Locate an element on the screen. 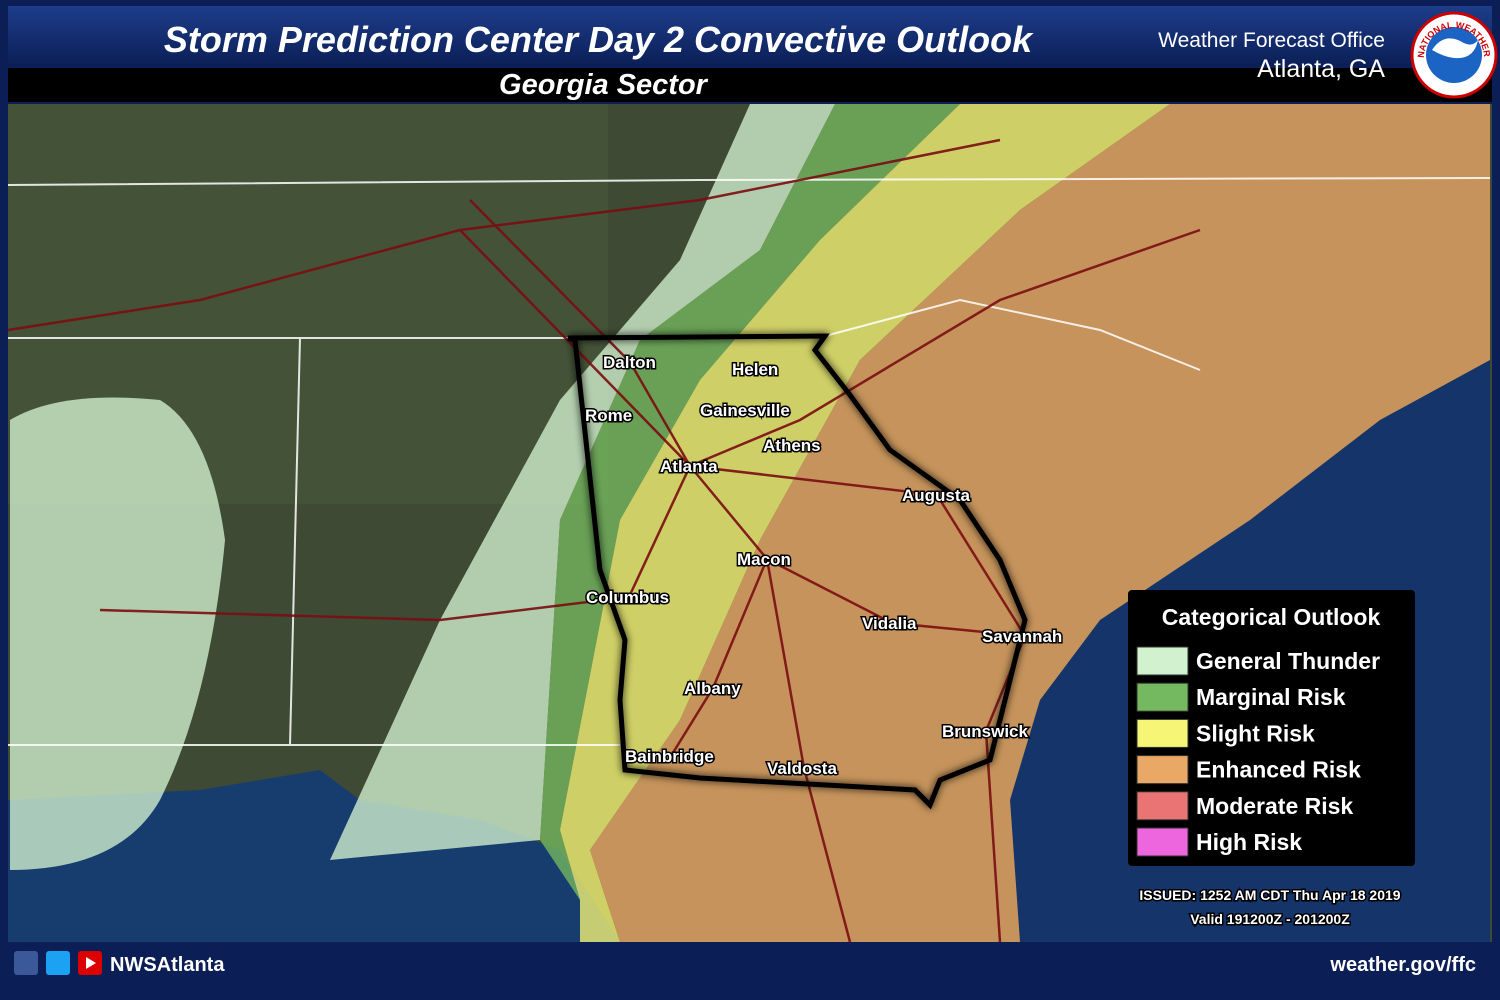  city-label: Vidalia is located at coordinates (889, 623).